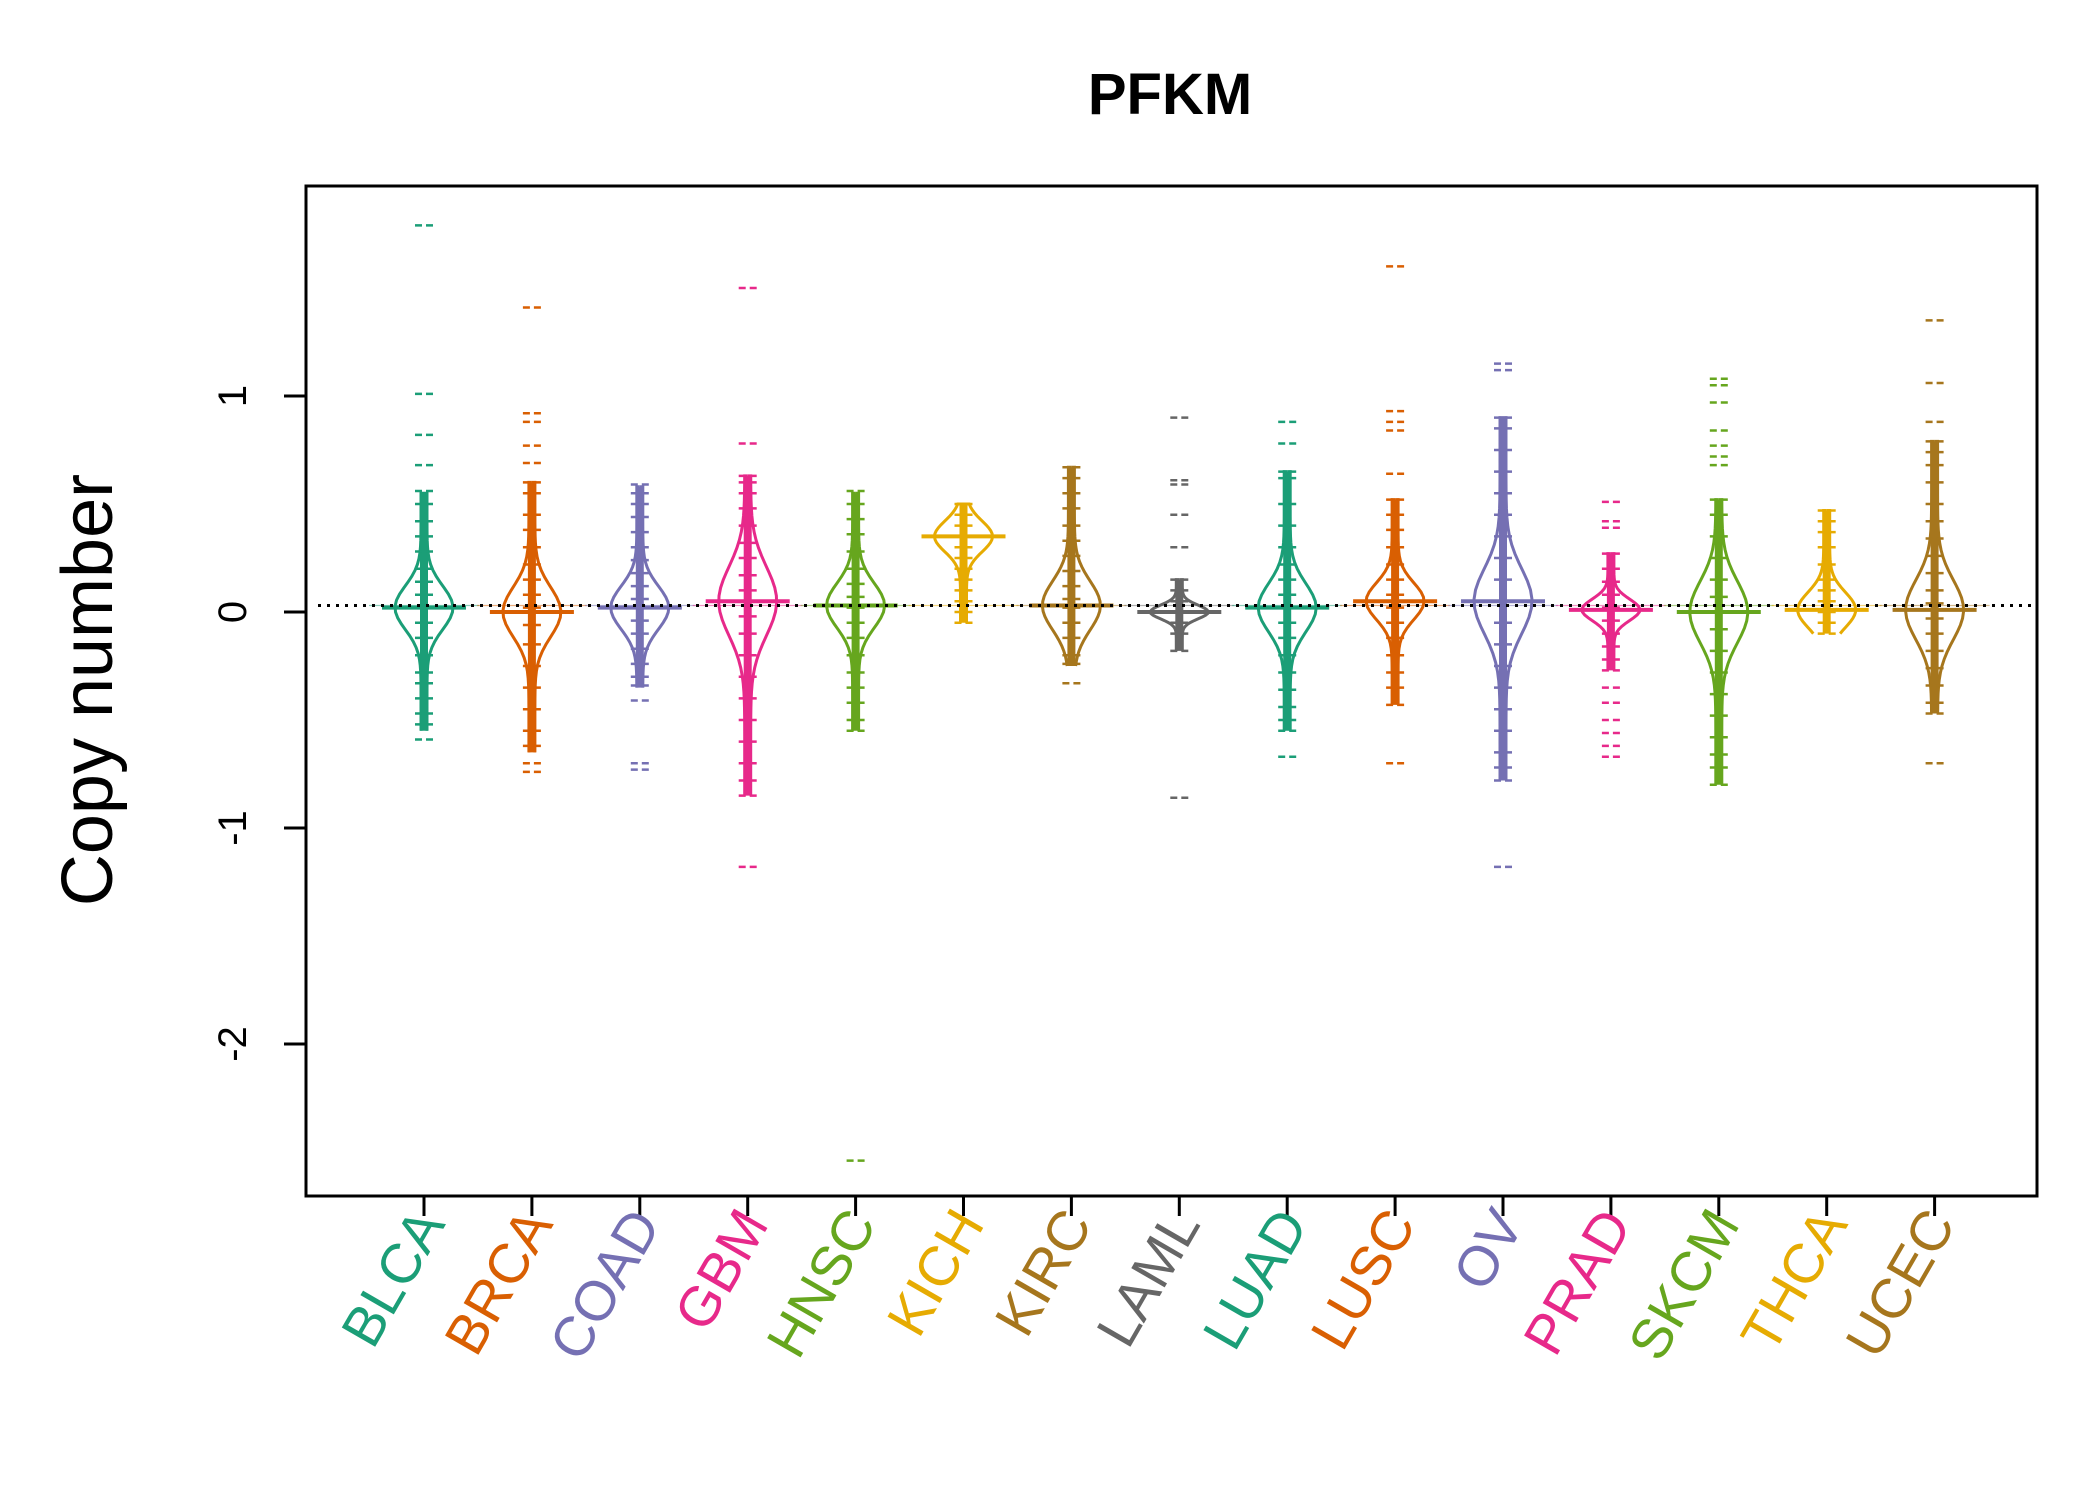 This screenshot has height=1500, width=2100. I want to click on bean-prad, so click(1610, 629).